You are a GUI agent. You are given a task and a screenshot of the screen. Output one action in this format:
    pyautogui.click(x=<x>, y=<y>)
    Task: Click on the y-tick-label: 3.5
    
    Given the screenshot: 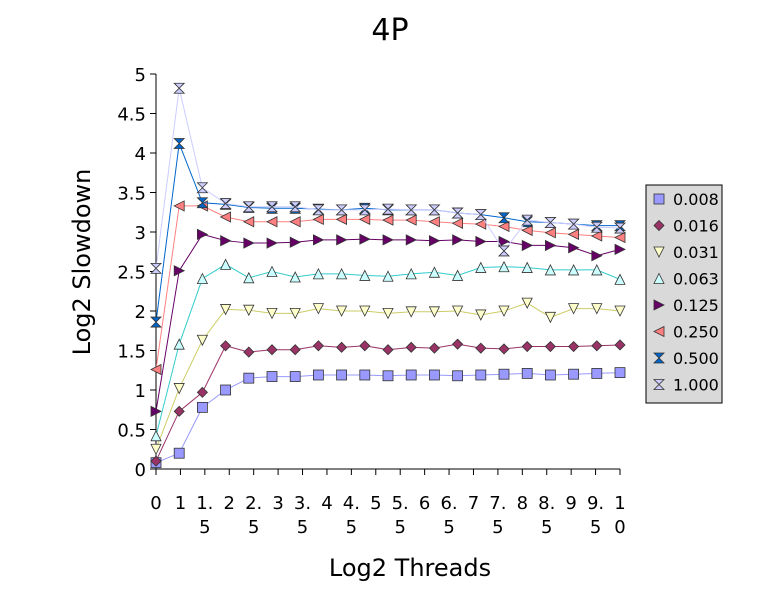 What is the action you would take?
    pyautogui.click(x=131, y=194)
    